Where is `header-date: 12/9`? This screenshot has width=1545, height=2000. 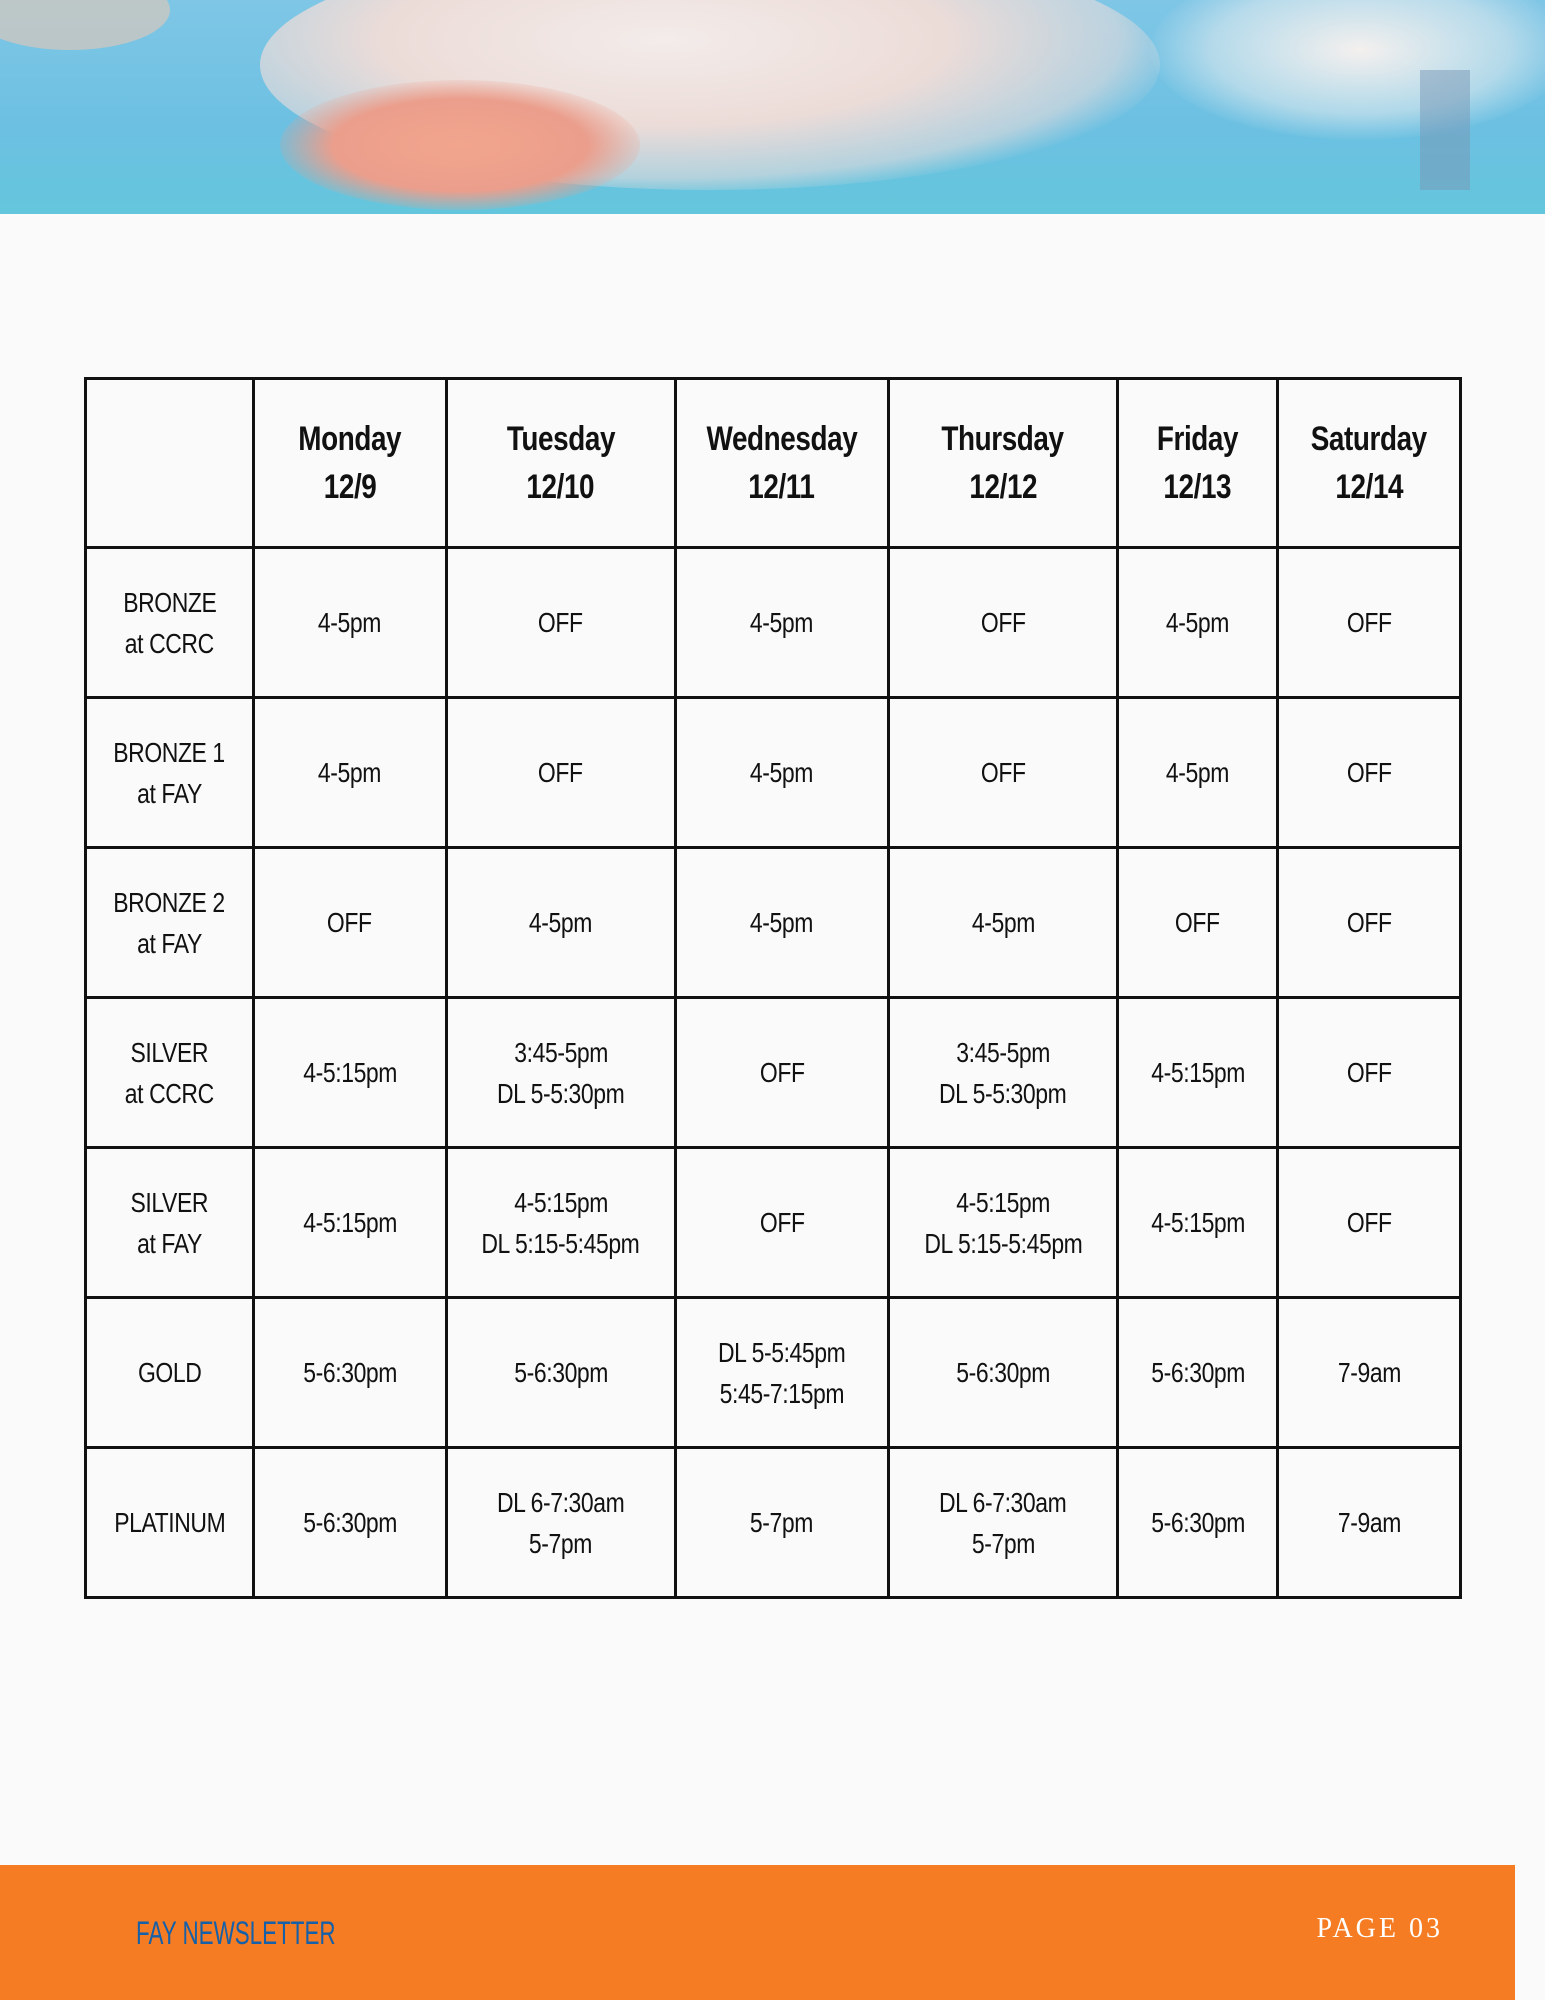 header-date: 12/9 is located at coordinates (349, 487).